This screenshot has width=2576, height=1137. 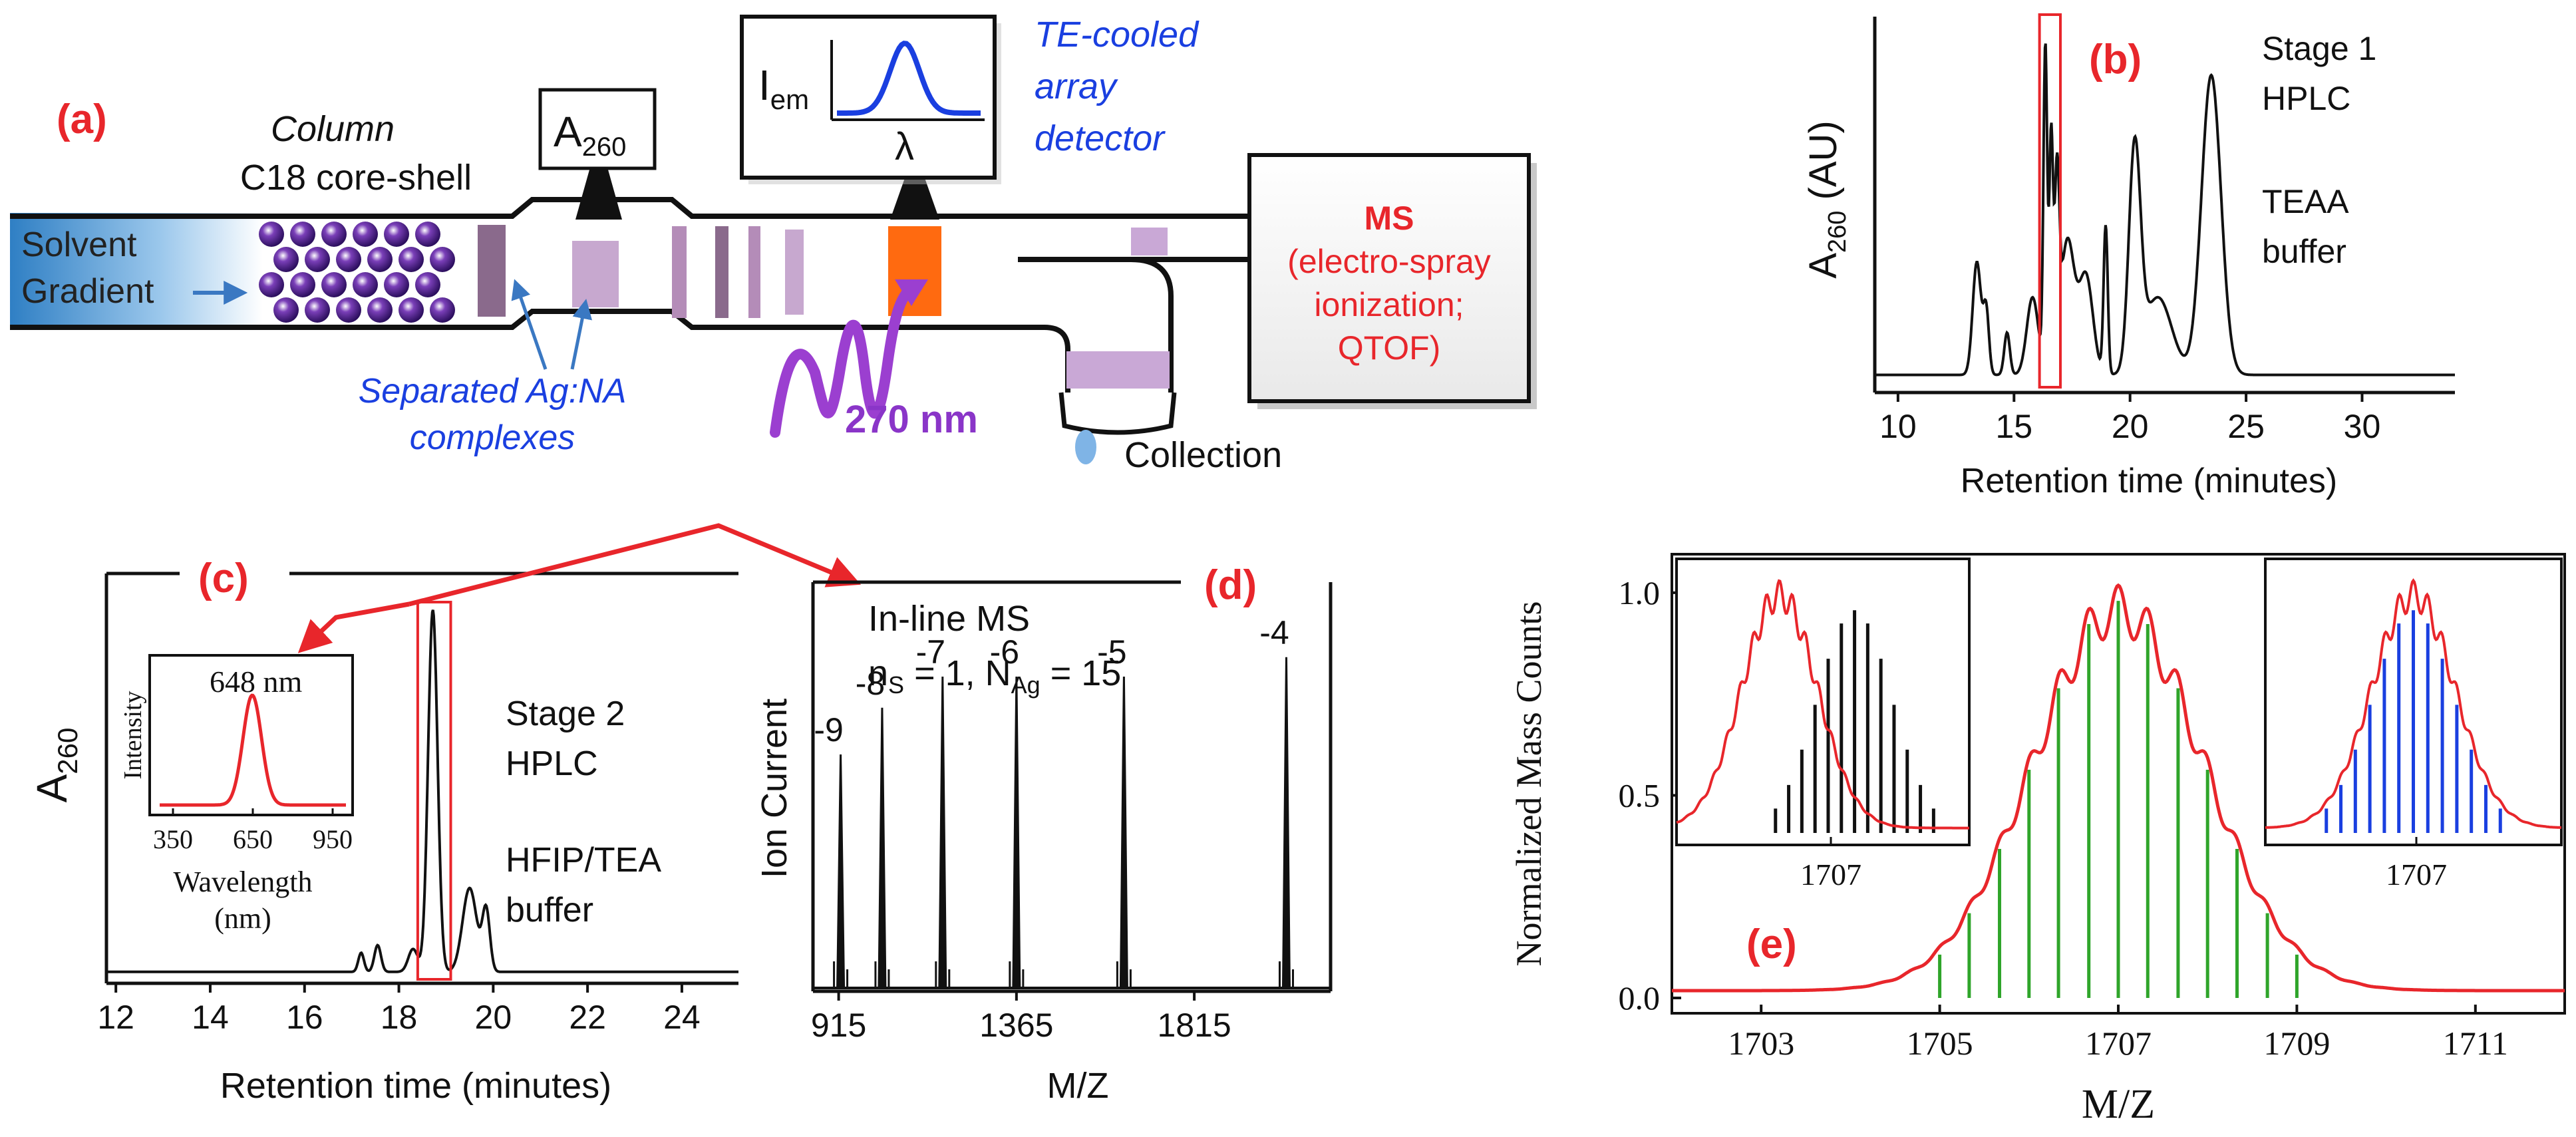 What do you see at coordinates (828, 730) in the screenshot?
I see `charge-state-label: -9` at bounding box center [828, 730].